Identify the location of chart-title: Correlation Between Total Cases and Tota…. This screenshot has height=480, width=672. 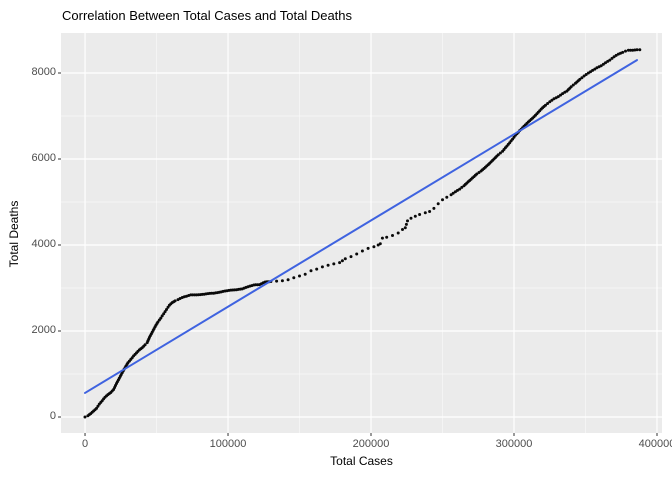
(207, 15).